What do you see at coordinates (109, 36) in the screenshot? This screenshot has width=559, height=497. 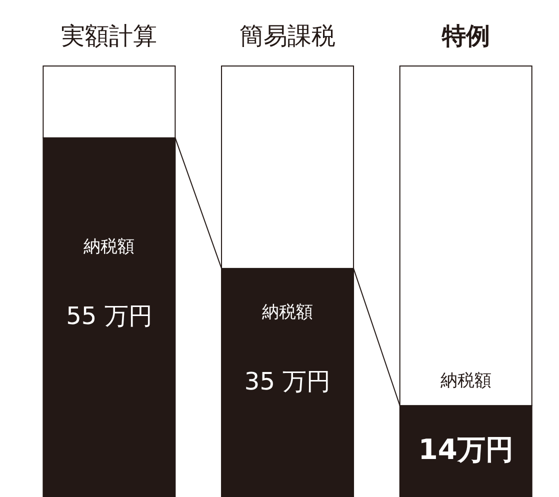 I see `x-tick-label: 実額計算` at bounding box center [109, 36].